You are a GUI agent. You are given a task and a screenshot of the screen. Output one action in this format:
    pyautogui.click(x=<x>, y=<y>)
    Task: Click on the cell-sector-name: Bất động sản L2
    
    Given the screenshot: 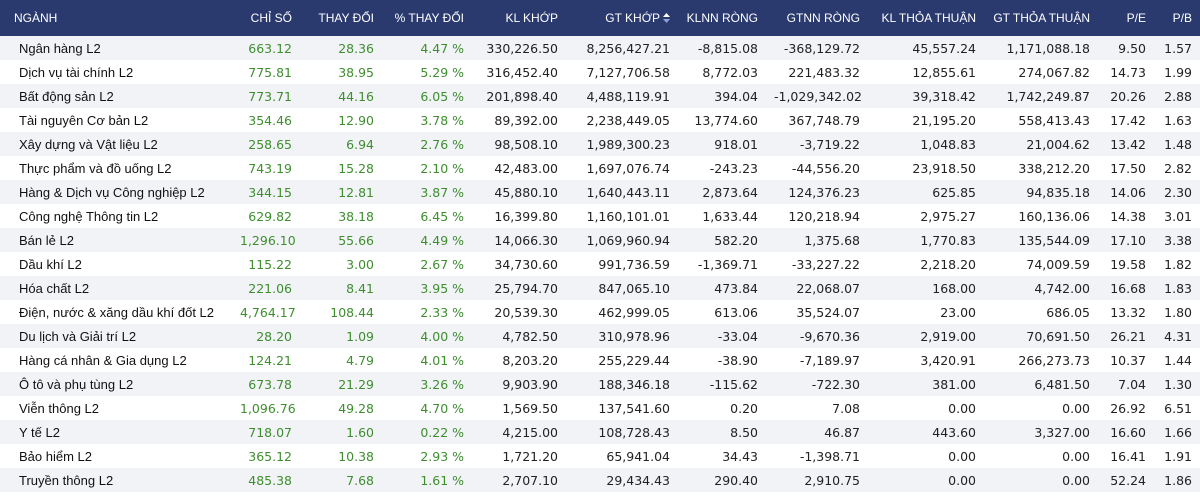 What is the action you would take?
    pyautogui.click(x=66, y=96)
    